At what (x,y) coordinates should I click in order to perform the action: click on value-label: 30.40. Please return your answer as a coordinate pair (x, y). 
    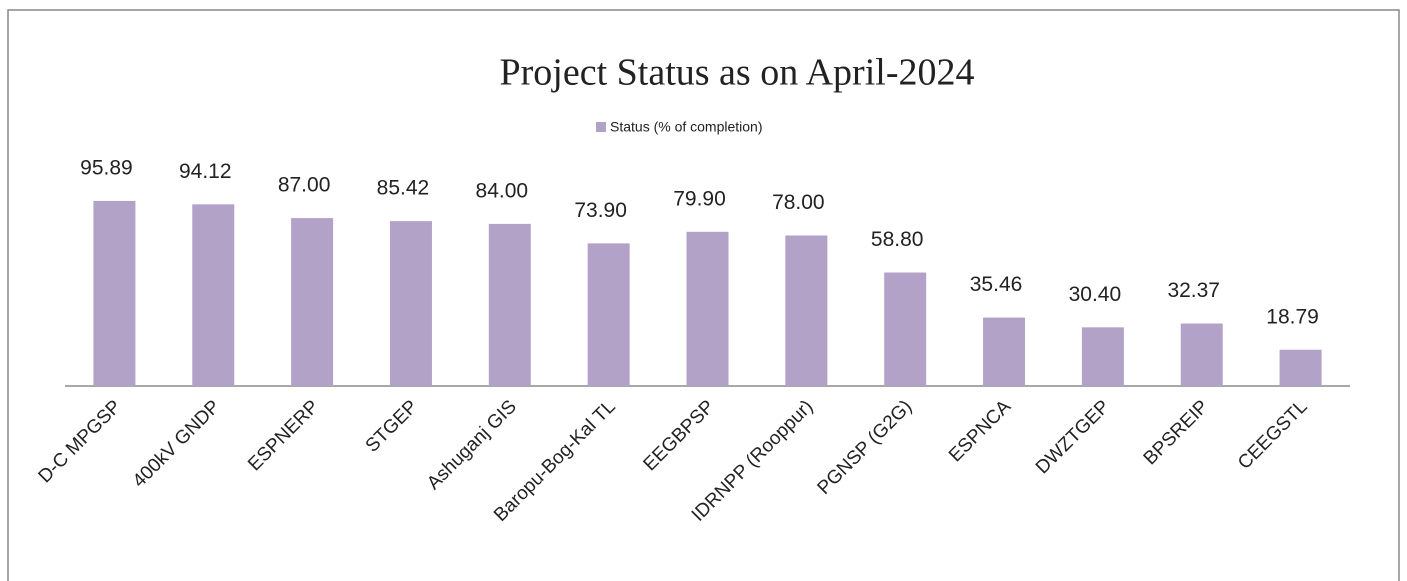
    Looking at the image, I should click on (1095, 294).